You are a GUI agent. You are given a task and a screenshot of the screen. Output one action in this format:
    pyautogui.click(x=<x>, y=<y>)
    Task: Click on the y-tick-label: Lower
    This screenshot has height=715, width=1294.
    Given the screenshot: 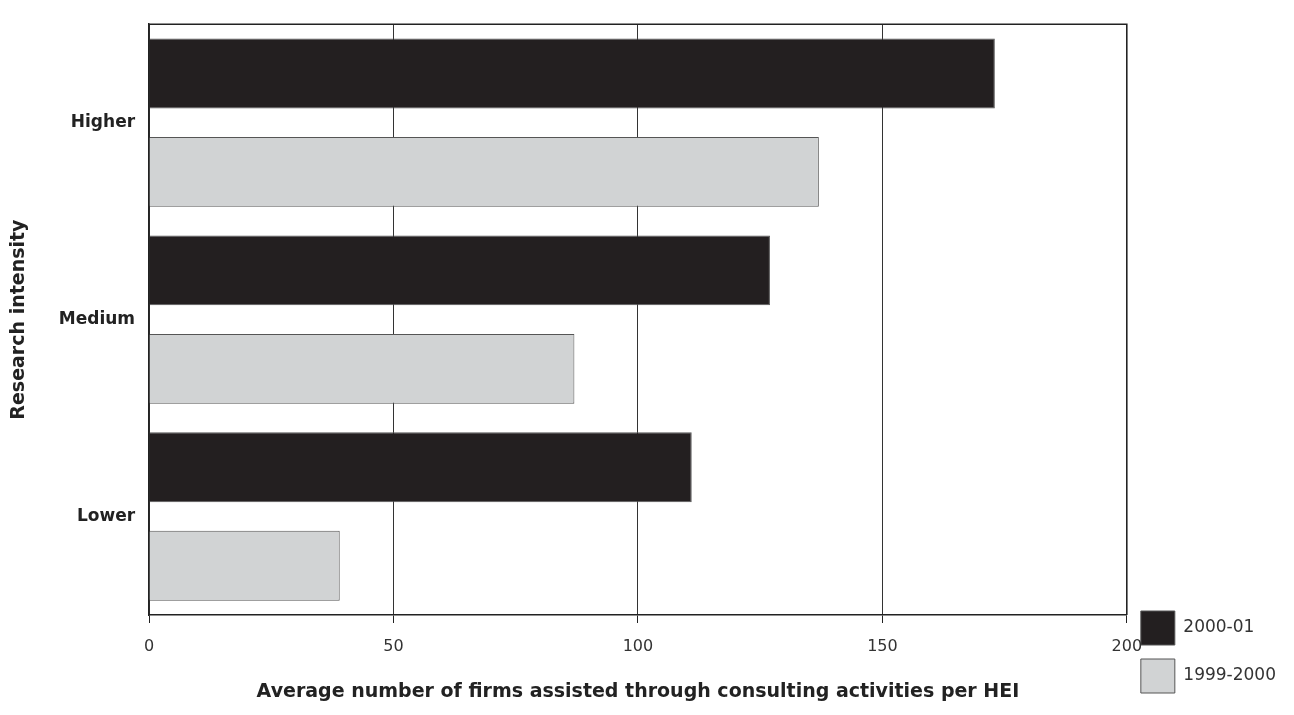 What is the action you would take?
    pyautogui.click(x=106, y=514)
    